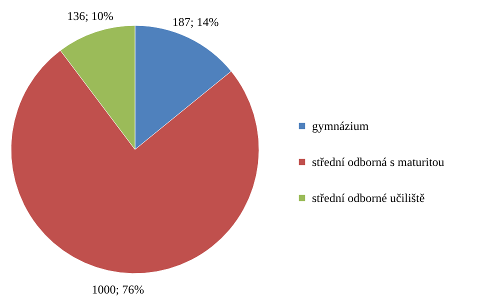  What do you see at coordinates (118, 289) in the screenshot?
I see `data-label: 1000; 76%` at bounding box center [118, 289].